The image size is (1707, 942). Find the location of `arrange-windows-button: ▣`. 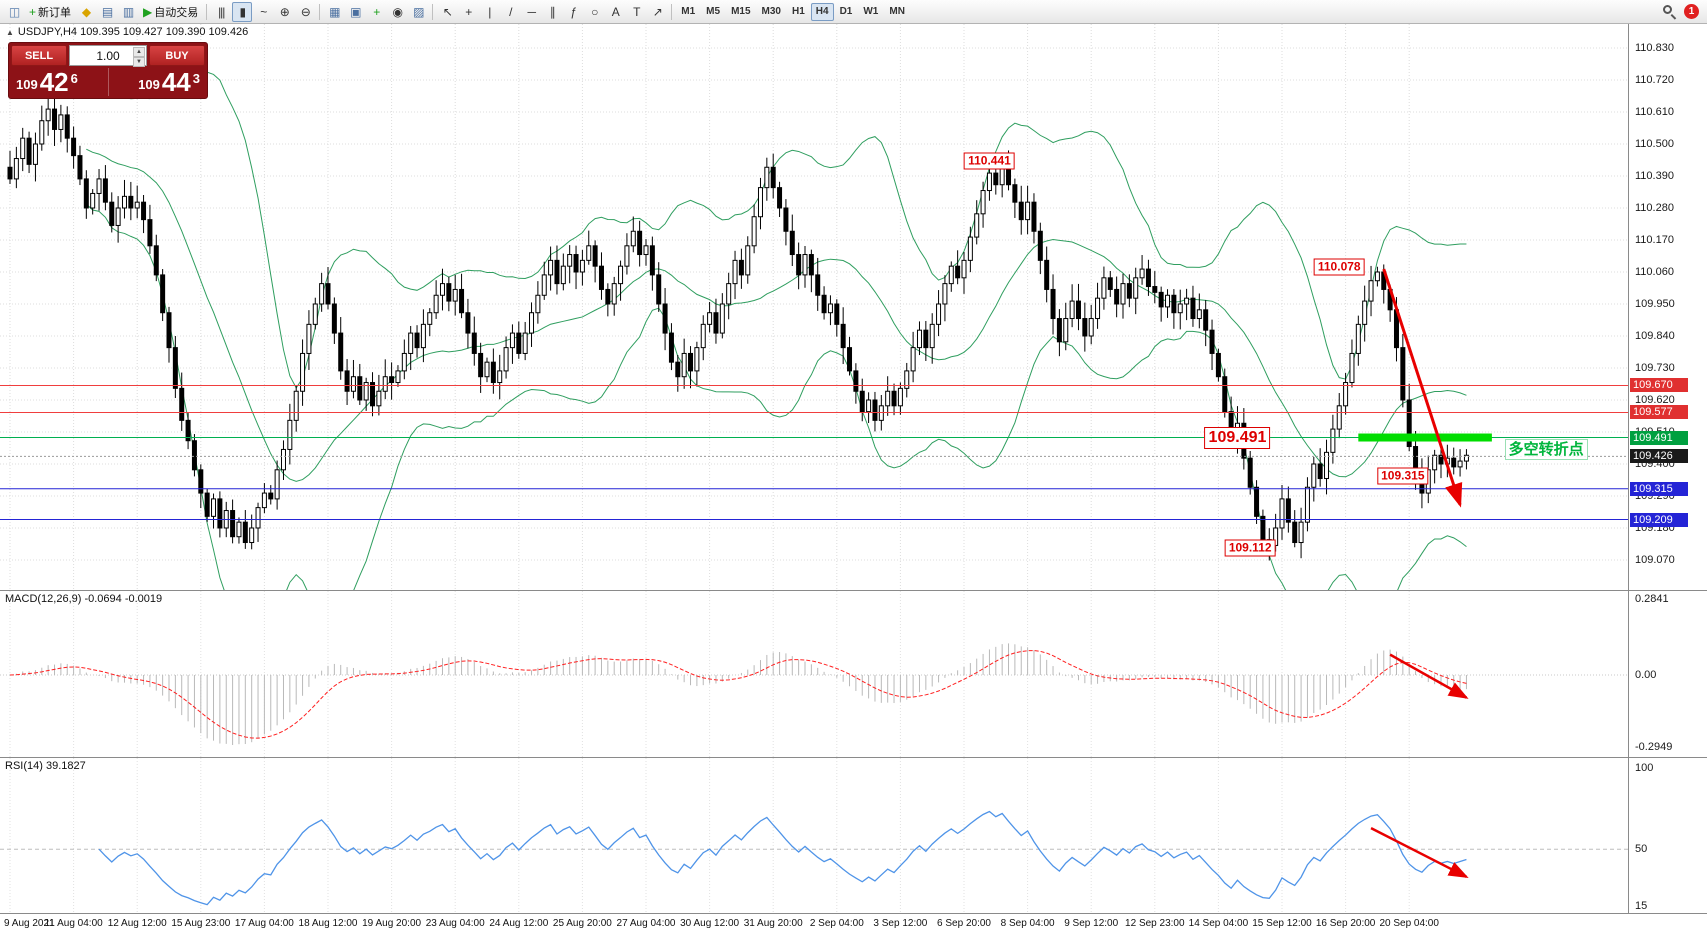

arrange-windows-button: ▣ is located at coordinates (355, 12).